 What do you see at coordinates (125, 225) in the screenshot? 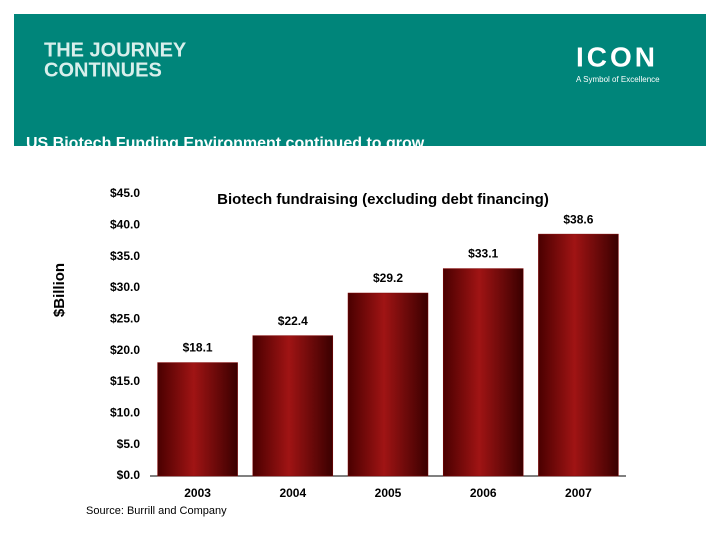
I see `y-tick-label: $40.0` at bounding box center [125, 225].